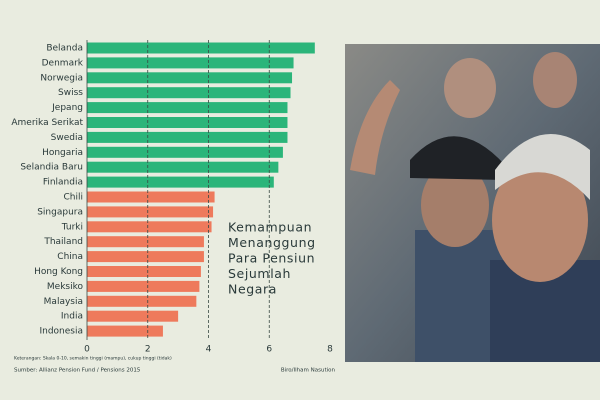 This screenshot has width=600, height=400. What do you see at coordinates (61, 78) in the screenshot?
I see `y-tick-label: Norwegia` at bounding box center [61, 78].